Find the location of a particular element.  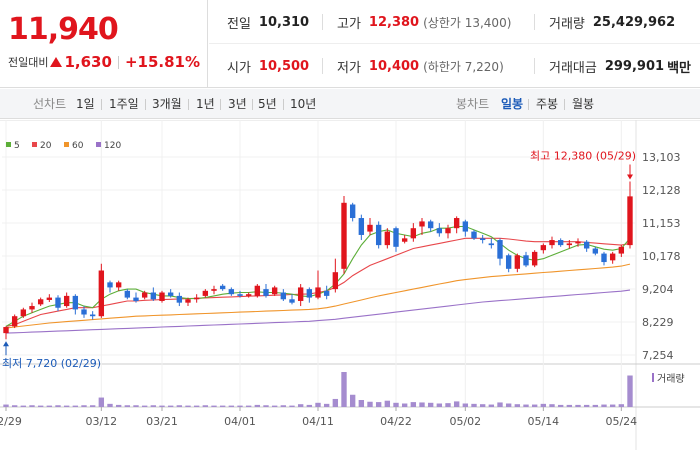

low-value: 10,400 is located at coordinates (394, 66).